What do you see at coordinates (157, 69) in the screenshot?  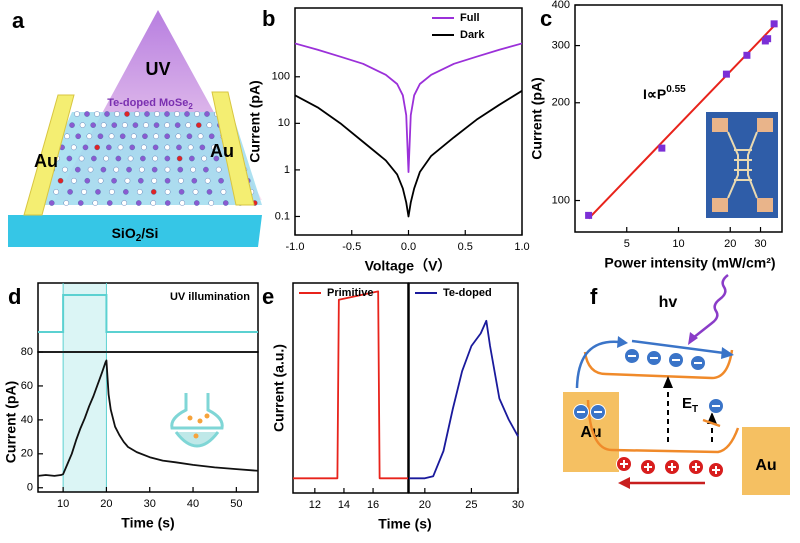 I see `light-label: UV` at bounding box center [157, 69].